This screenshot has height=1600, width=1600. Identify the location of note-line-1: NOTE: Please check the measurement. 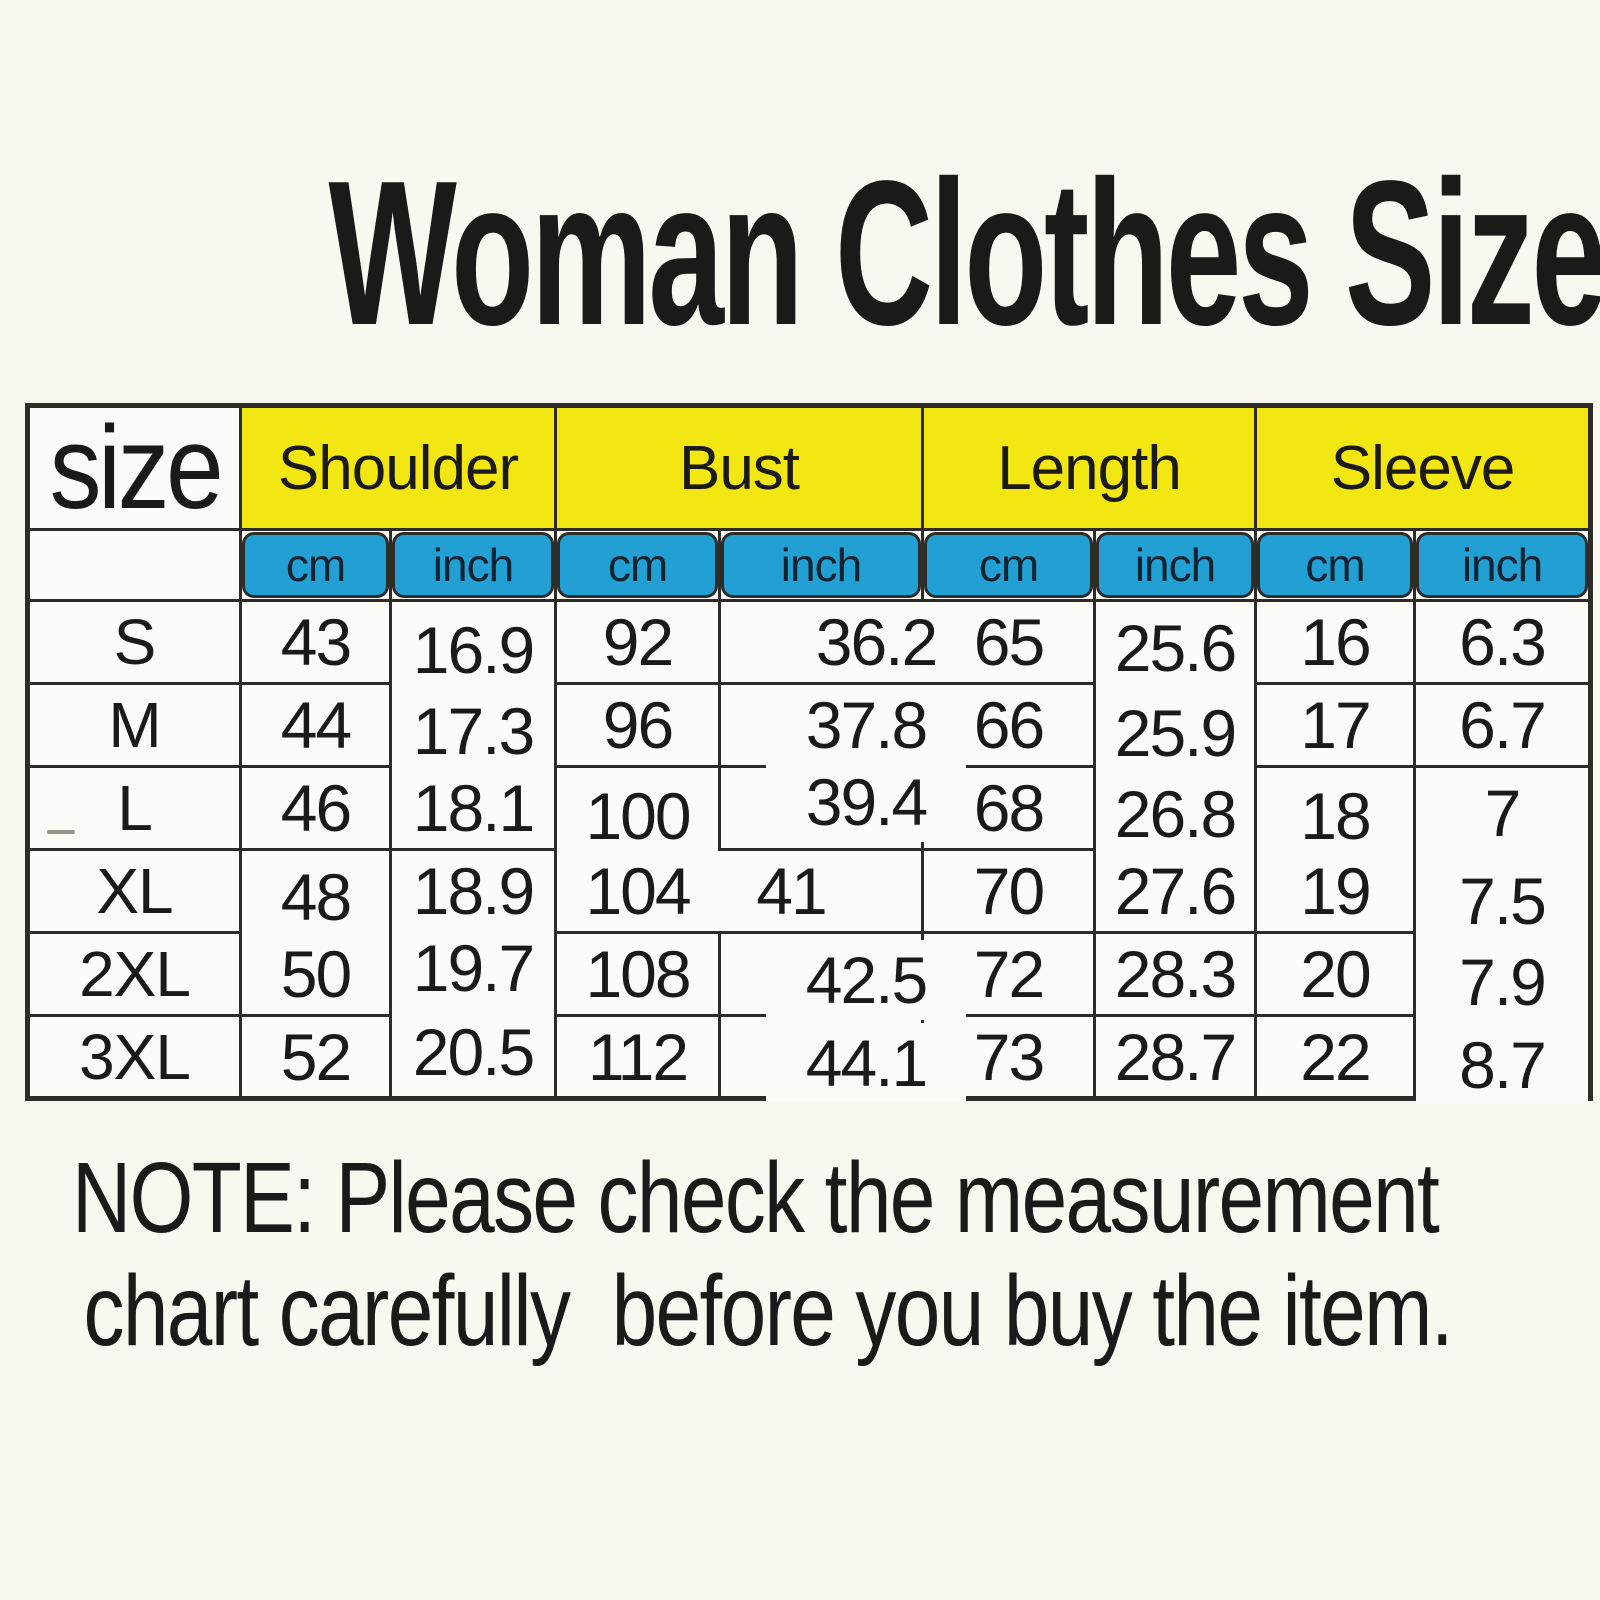
(756, 1198).